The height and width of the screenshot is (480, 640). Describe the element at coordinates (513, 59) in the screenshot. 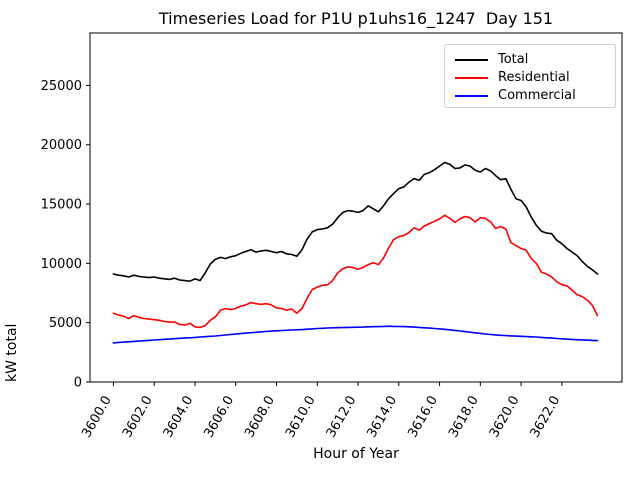

I see `legend-label: Total` at that location.